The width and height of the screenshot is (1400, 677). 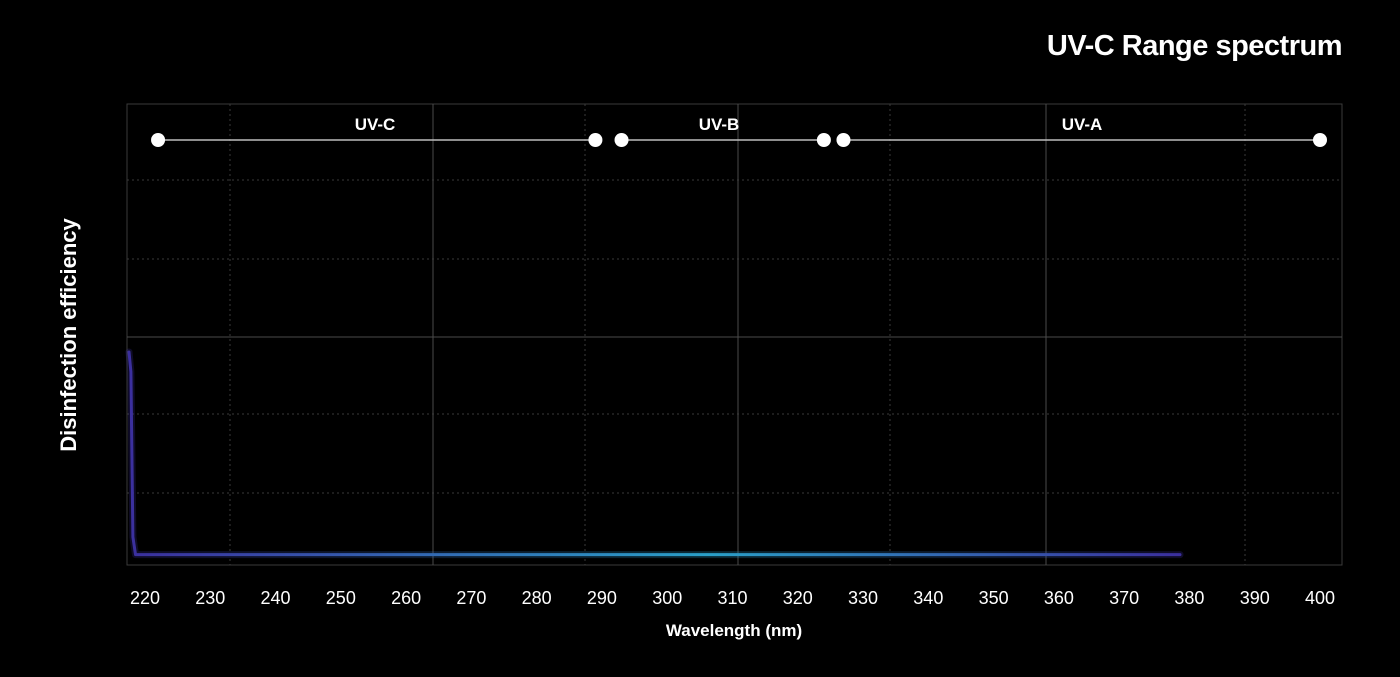 What do you see at coordinates (1320, 598) in the screenshot?
I see `x-tick-label: 400` at bounding box center [1320, 598].